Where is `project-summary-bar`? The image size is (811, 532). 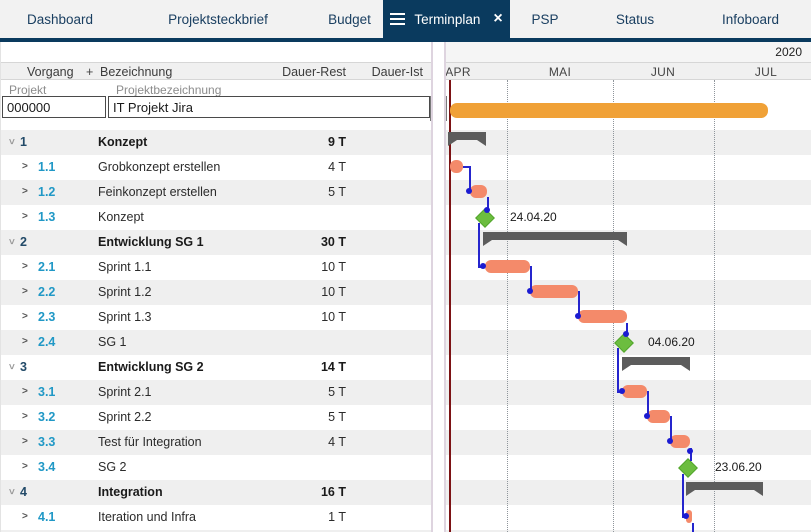 project-summary-bar is located at coordinates (609, 110).